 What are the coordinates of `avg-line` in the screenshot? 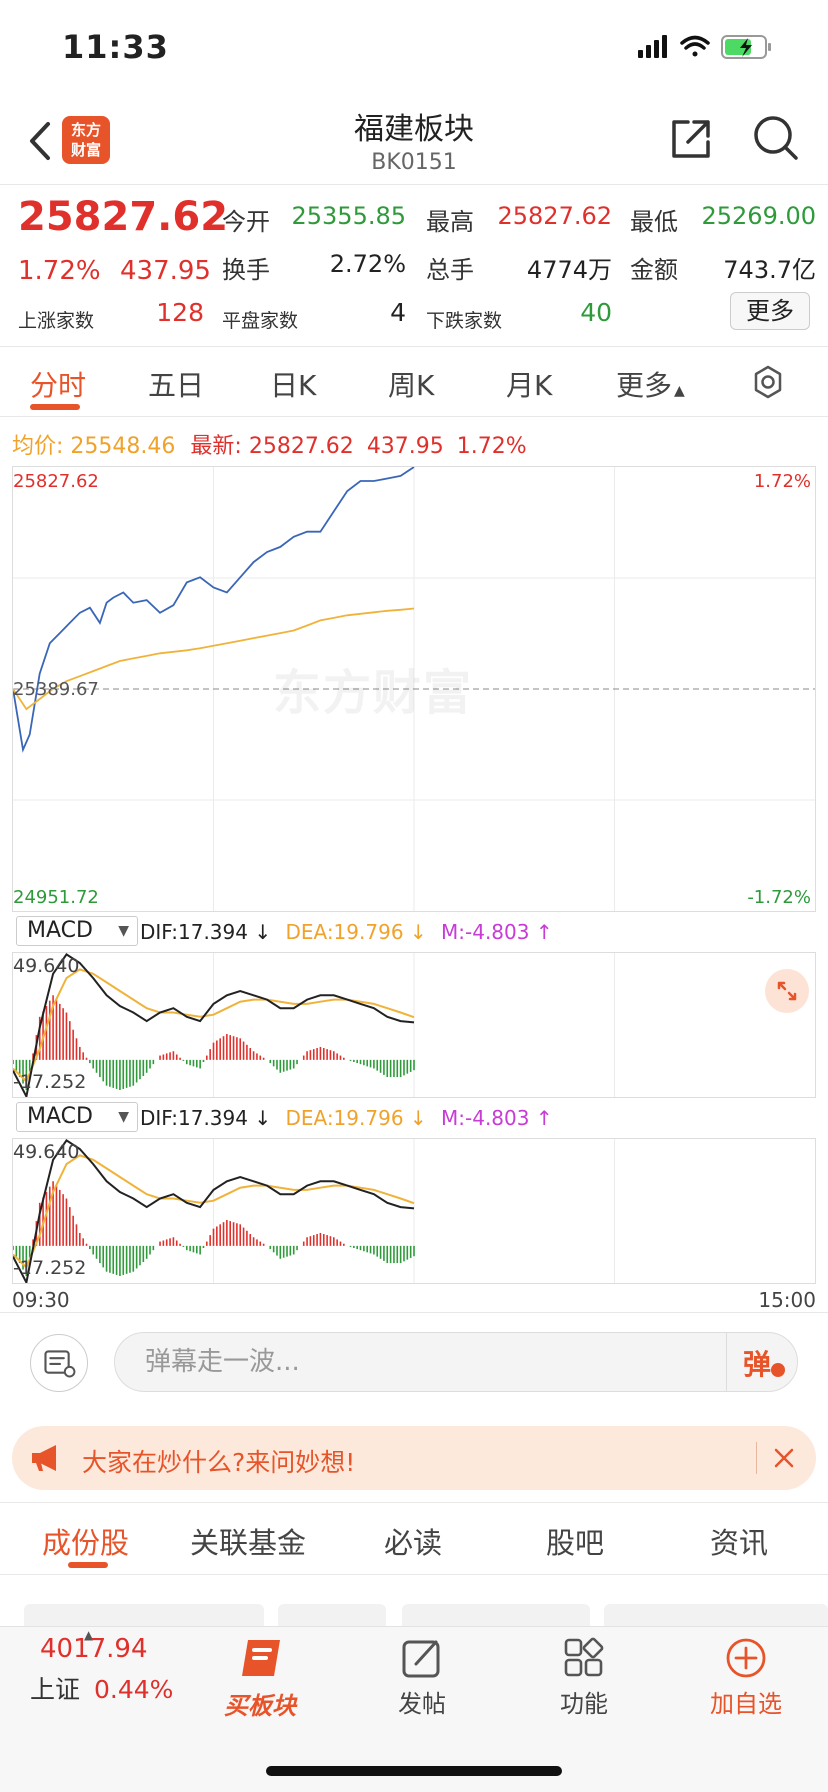 It's located at (214, 659).